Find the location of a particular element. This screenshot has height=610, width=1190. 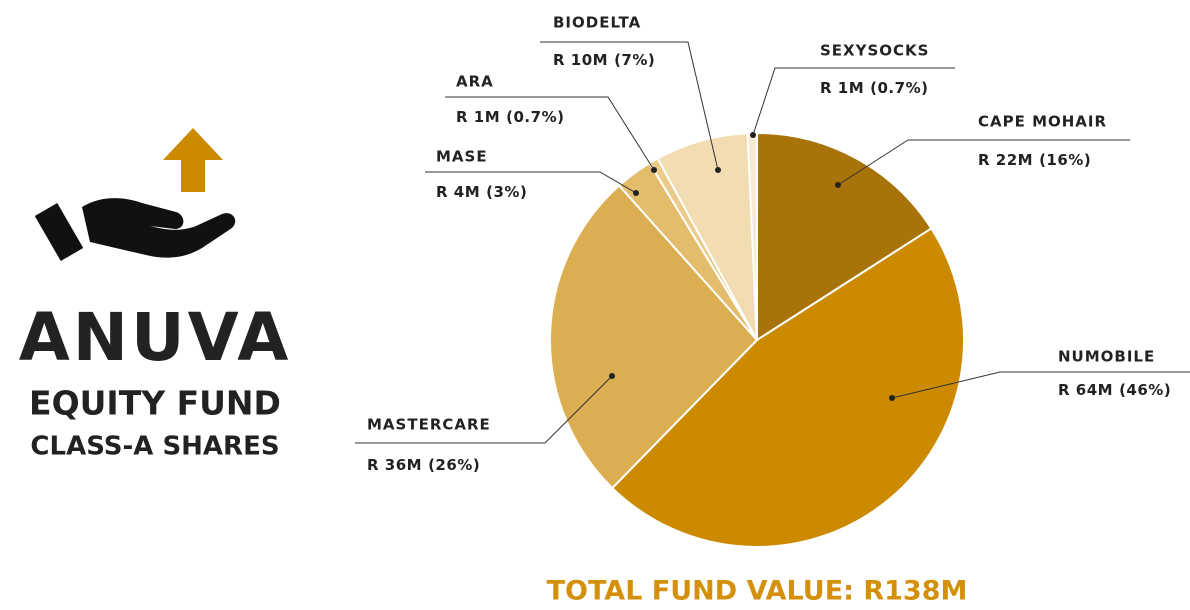

slice-value: R 36M (26%) is located at coordinates (423, 465).